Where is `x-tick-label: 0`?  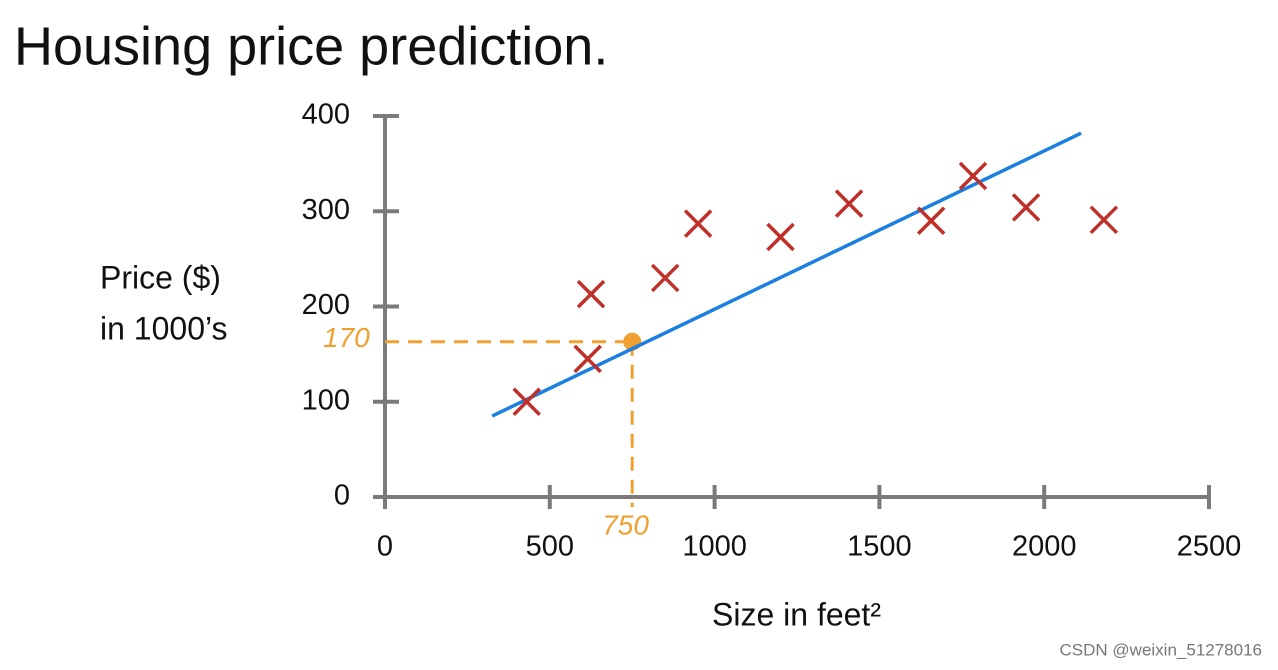 x-tick-label: 0 is located at coordinates (385, 547).